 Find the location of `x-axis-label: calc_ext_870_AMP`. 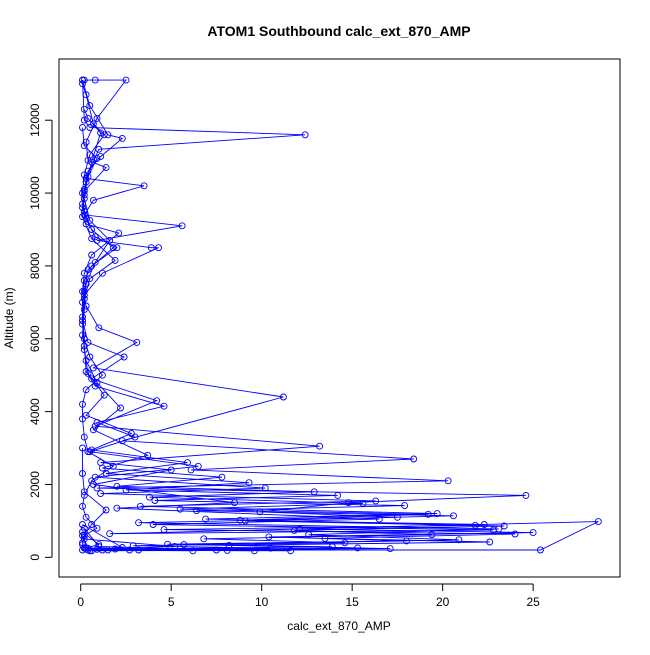

x-axis-label: calc_ext_870_AMP is located at coordinates (338, 626).